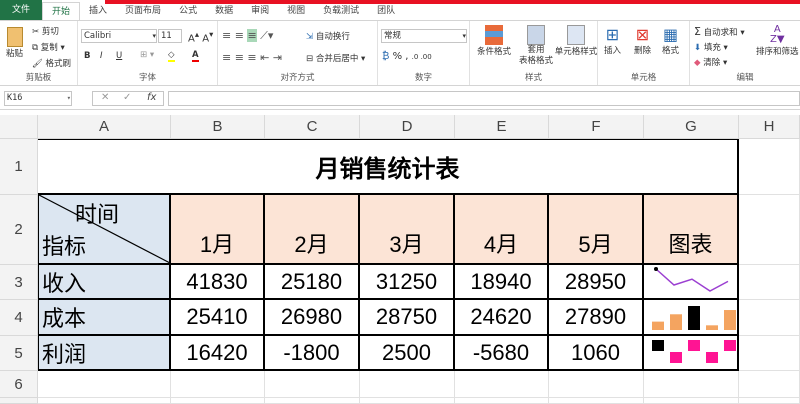  What do you see at coordinates (502, 318) in the screenshot?
I see `value-cell: 24620` at bounding box center [502, 318].